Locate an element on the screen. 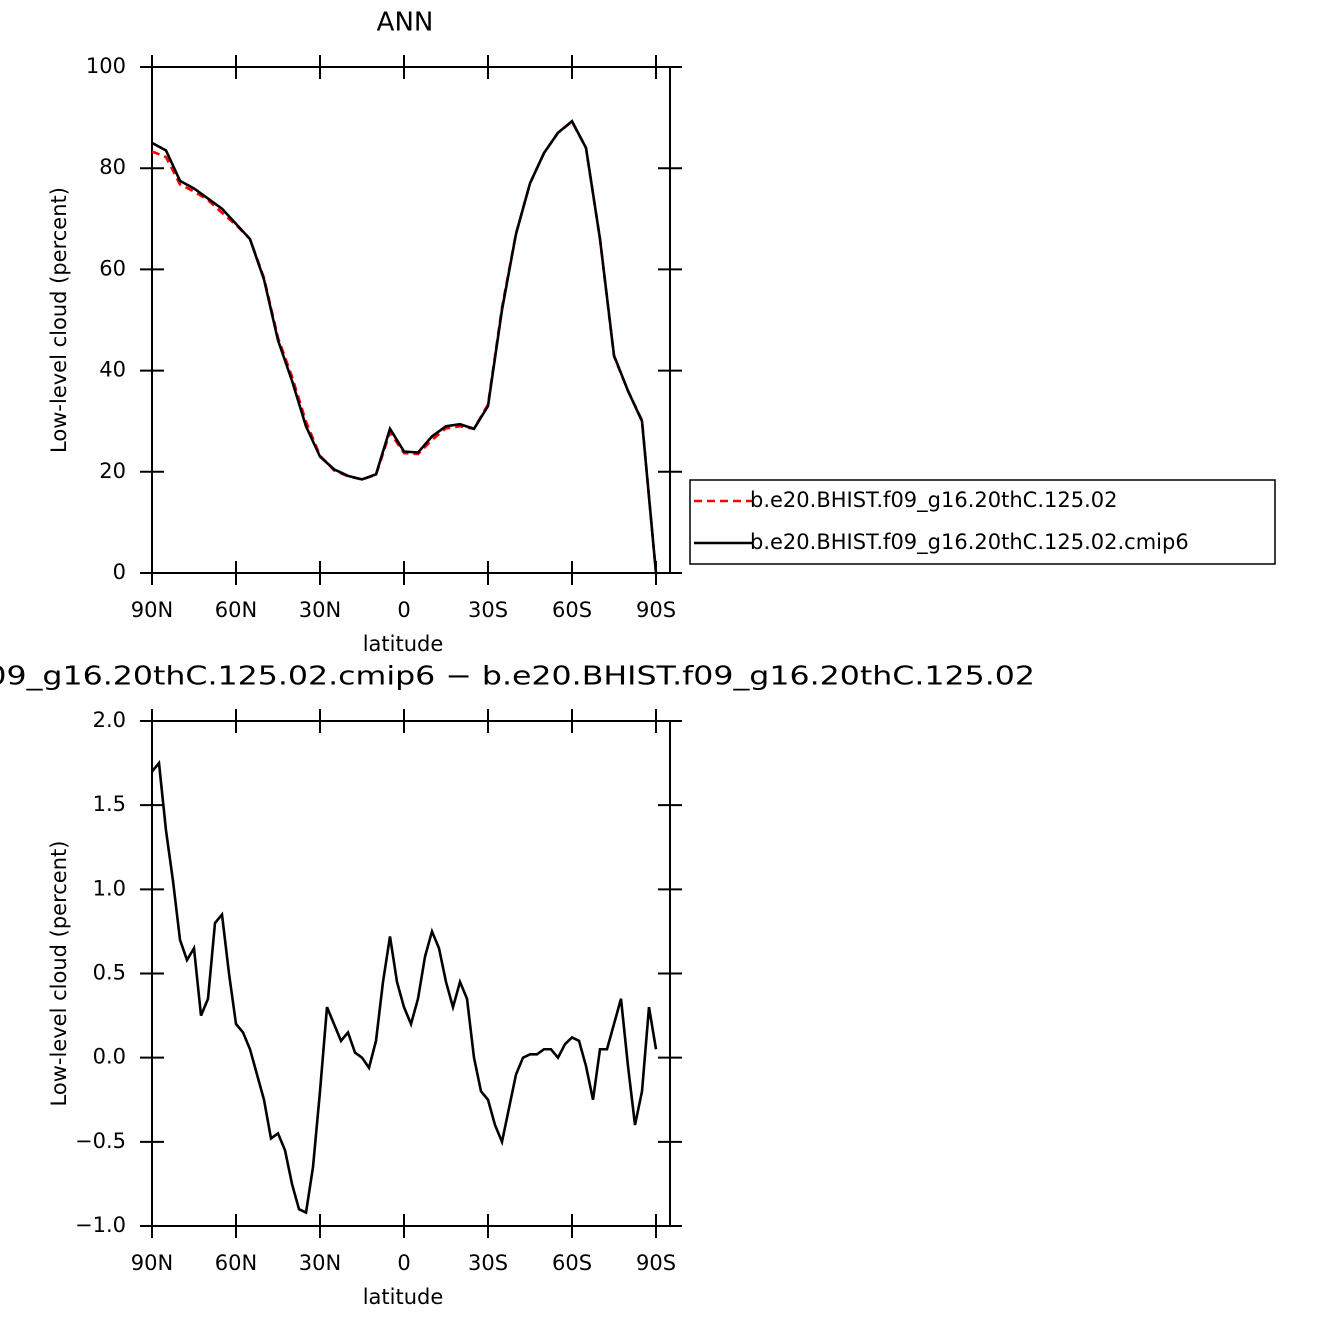 The height and width of the screenshot is (1323, 1319). y-tick-label: 100 is located at coordinates (106, 66).